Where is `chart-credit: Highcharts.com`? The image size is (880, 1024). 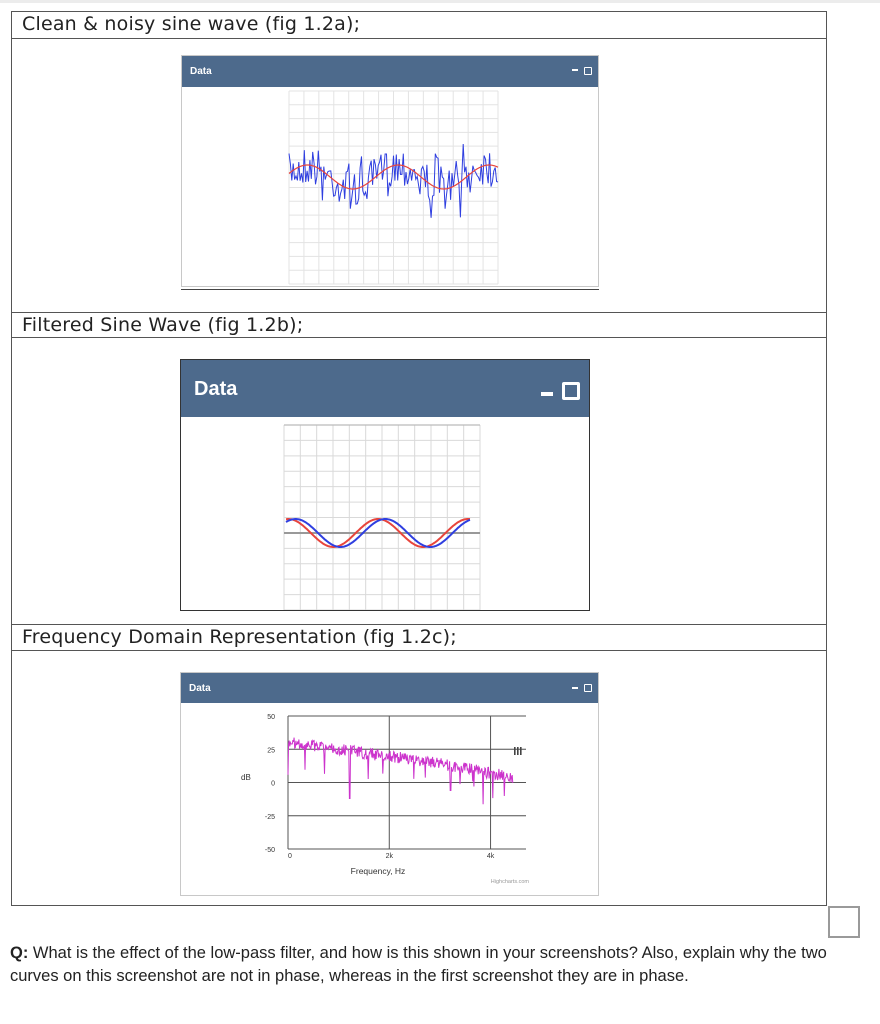 chart-credit: Highcharts.com is located at coordinates (510, 882).